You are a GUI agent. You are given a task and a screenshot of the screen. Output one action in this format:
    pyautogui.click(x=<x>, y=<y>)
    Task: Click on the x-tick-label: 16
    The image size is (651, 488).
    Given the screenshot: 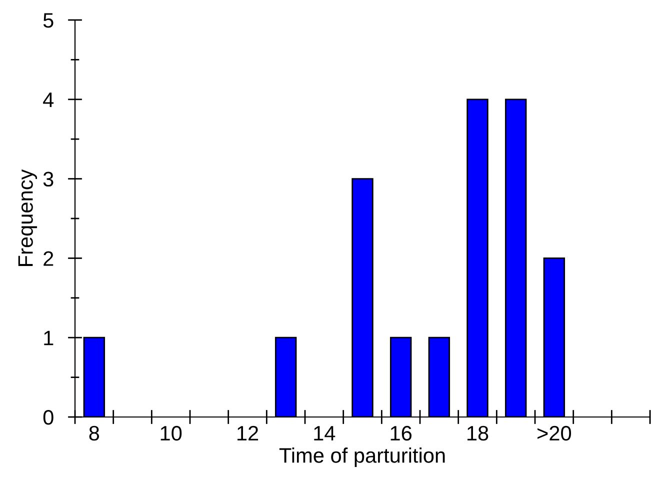 What is the action you would take?
    pyautogui.click(x=401, y=433)
    